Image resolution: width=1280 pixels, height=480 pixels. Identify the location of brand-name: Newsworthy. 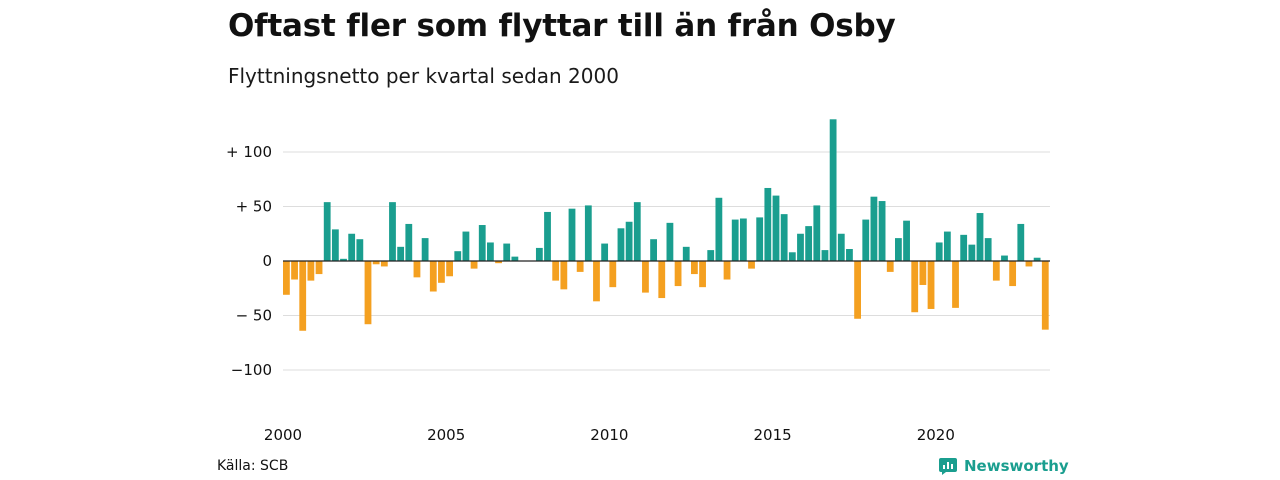
(1016, 466).